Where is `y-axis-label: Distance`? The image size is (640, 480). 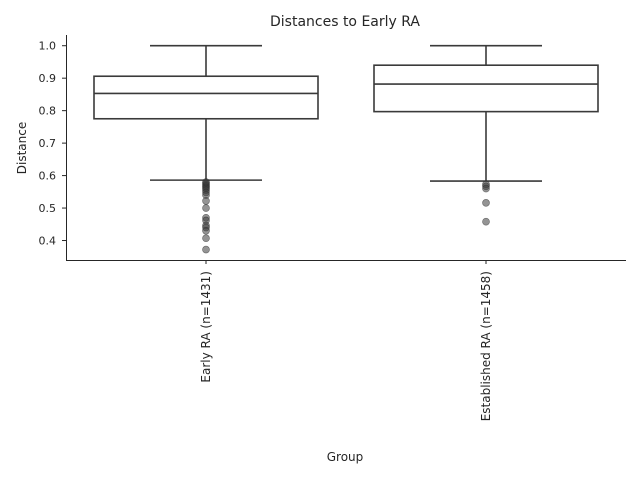
y-axis-label: Distance is located at coordinates (22, 148).